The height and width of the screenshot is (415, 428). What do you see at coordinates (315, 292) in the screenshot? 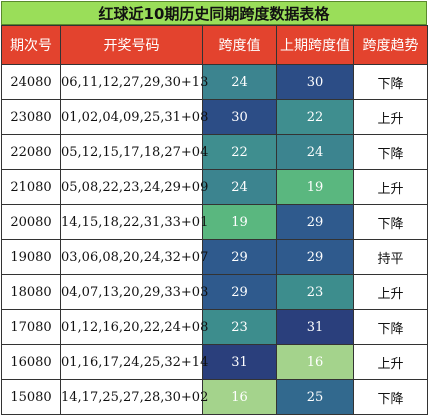
I see `prev-span-cell: 23` at bounding box center [315, 292].